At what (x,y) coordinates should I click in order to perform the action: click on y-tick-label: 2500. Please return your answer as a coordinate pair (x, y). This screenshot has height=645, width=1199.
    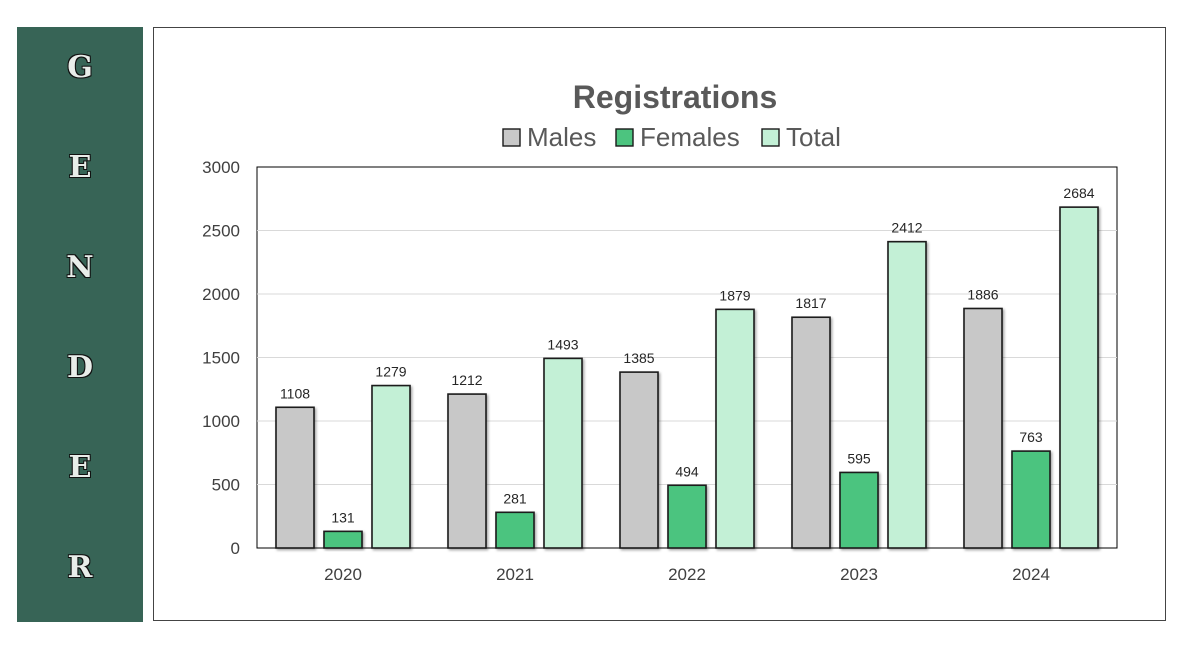
    Looking at the image, I should click on (221, 231).